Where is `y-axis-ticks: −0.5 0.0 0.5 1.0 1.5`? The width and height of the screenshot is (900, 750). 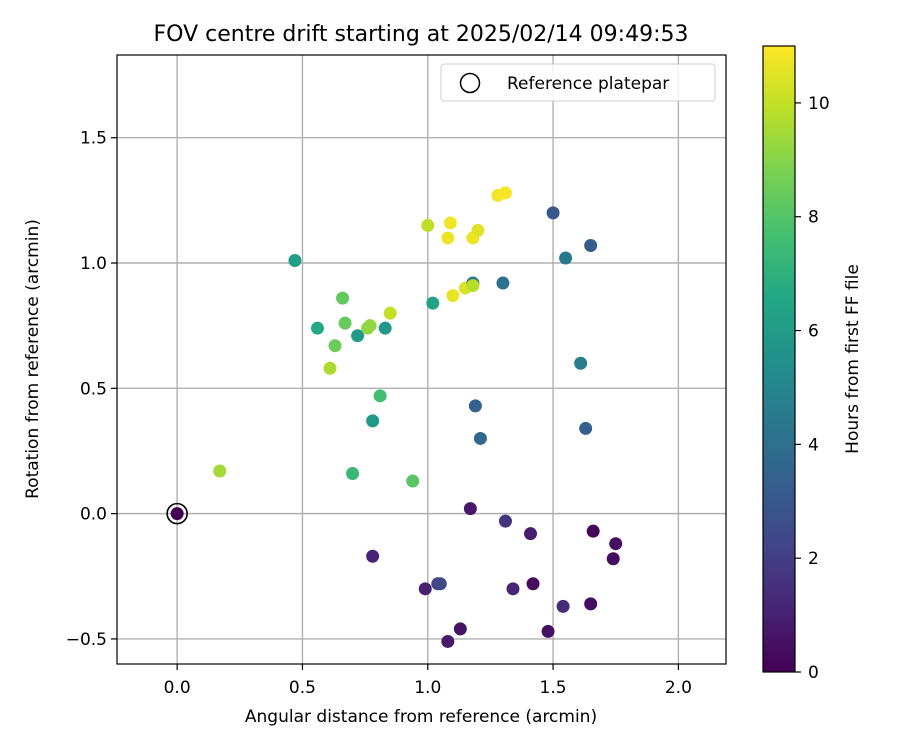
y-axis-ticks: −0.5 0.0 0.5 1.0 1.5 is located at coordinates (91, 389).